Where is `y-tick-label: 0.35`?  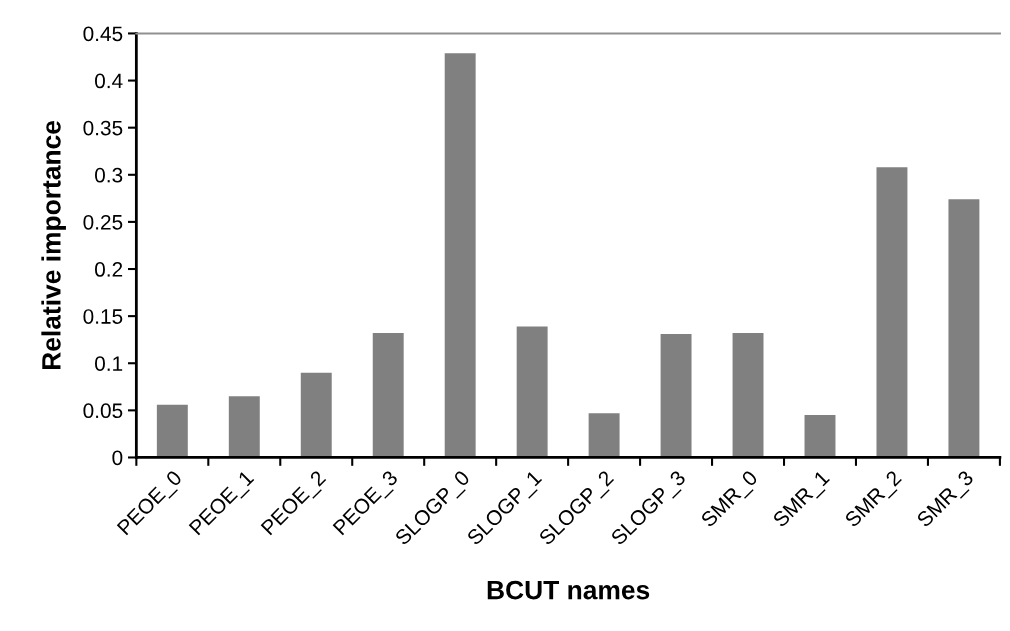 y-tick-label: 0.35 is located at coordinates (103, 128).